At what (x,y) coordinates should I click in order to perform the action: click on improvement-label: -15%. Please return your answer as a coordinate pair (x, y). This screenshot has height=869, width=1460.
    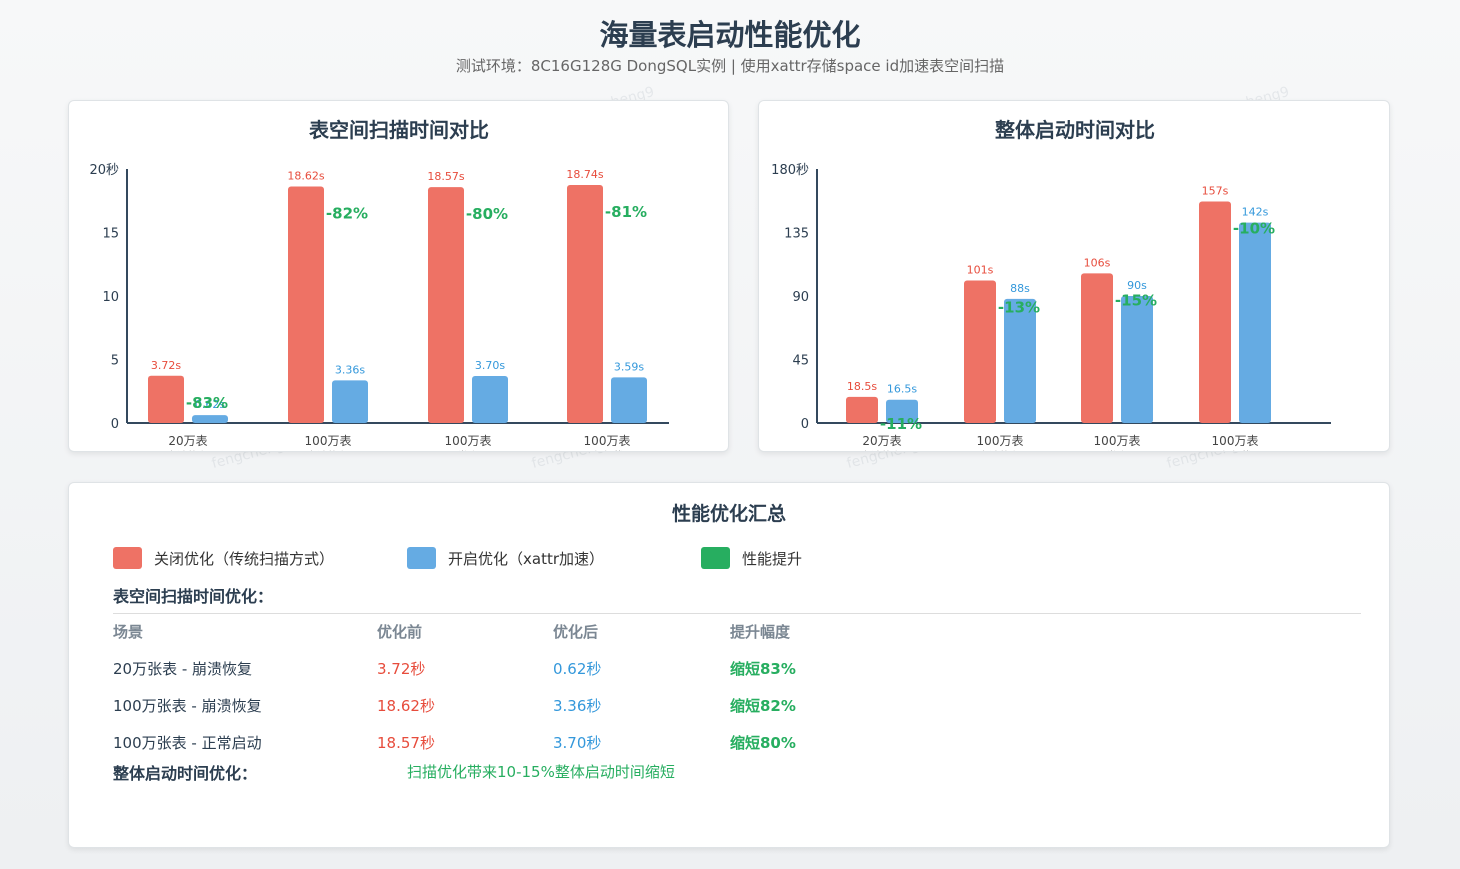
    Looking at the image, I should click on (1136, 300).